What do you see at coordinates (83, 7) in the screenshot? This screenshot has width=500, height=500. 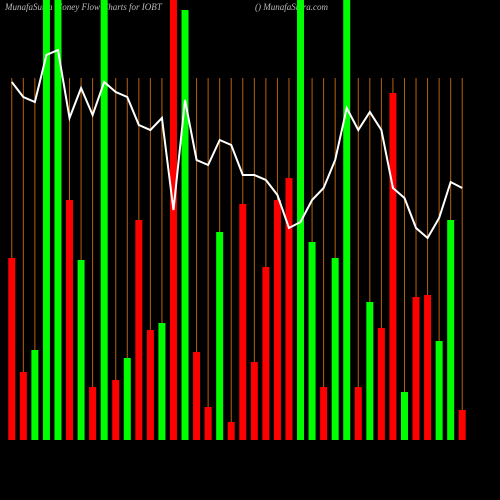 I see `chart-title: MunafaSutra Money Flow Charts for IOBT` at bounding box center [83, 7].